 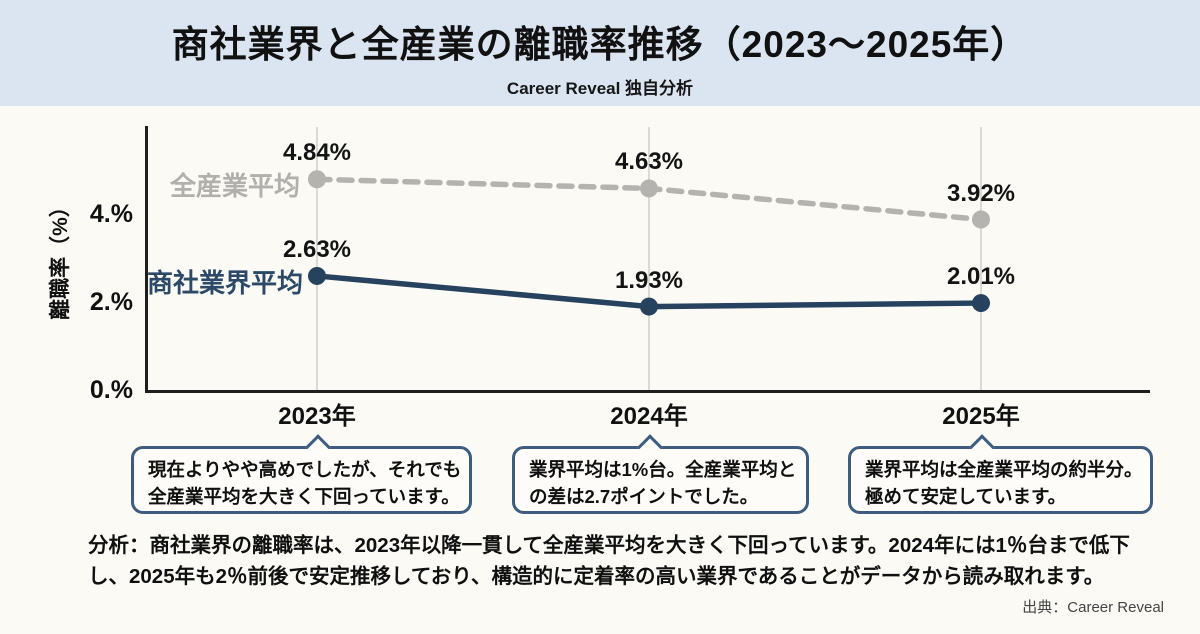 I want to click on callout-text: の差は2.7ポイントでした。, so click(x=644, y=496).